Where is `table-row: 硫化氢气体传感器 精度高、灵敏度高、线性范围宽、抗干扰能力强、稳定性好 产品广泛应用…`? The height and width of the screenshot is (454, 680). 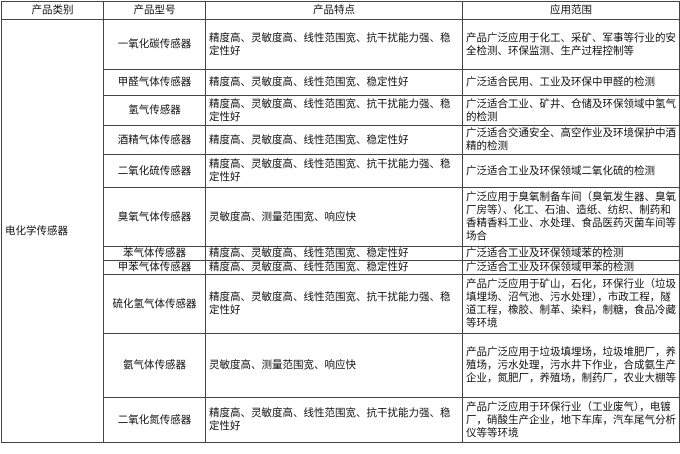
table-row: 硫化氢气体传感器 精度高、灵敏度高、线性范围宽、抗干扰能力强、稳定性好 产品广泛应用… is located at coordinates (341, 304).